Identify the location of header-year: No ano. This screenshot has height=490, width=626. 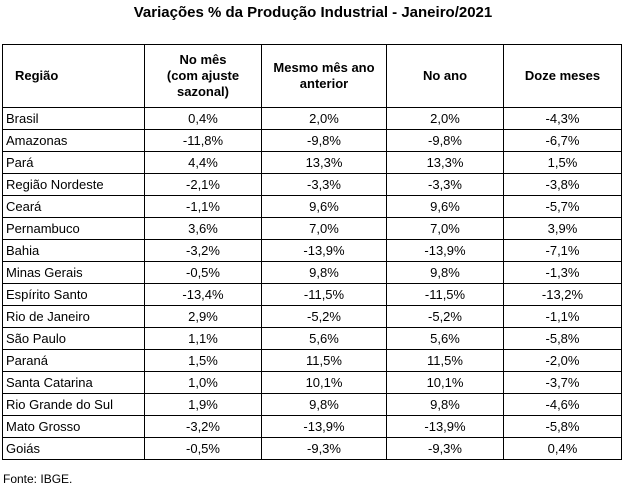
(445, 76).